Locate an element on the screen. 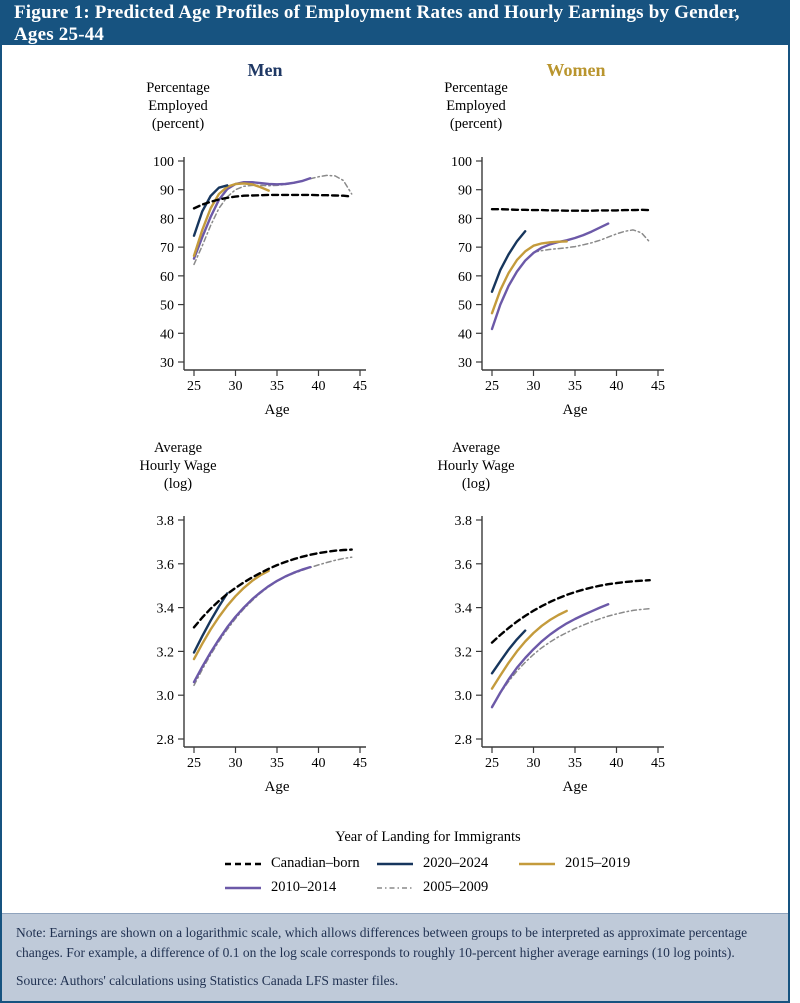  legend-entry-label: 2005–2009 is located at coordinates (456, 887).